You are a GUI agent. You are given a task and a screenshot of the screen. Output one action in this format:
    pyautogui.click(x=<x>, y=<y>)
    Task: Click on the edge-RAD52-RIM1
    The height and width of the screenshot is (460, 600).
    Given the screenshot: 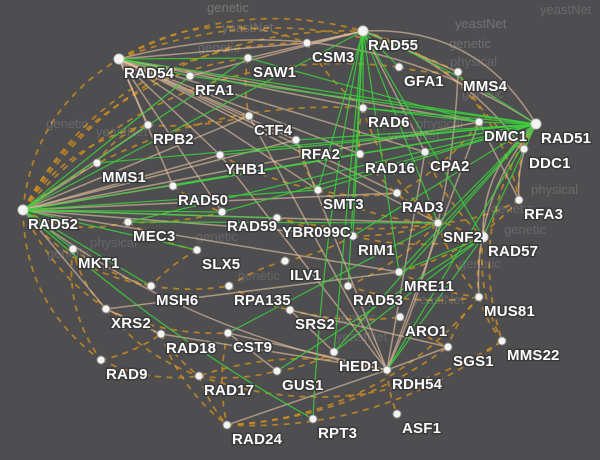 What is the action you would take?
    pyautogui.click(x=188, y=223)
    